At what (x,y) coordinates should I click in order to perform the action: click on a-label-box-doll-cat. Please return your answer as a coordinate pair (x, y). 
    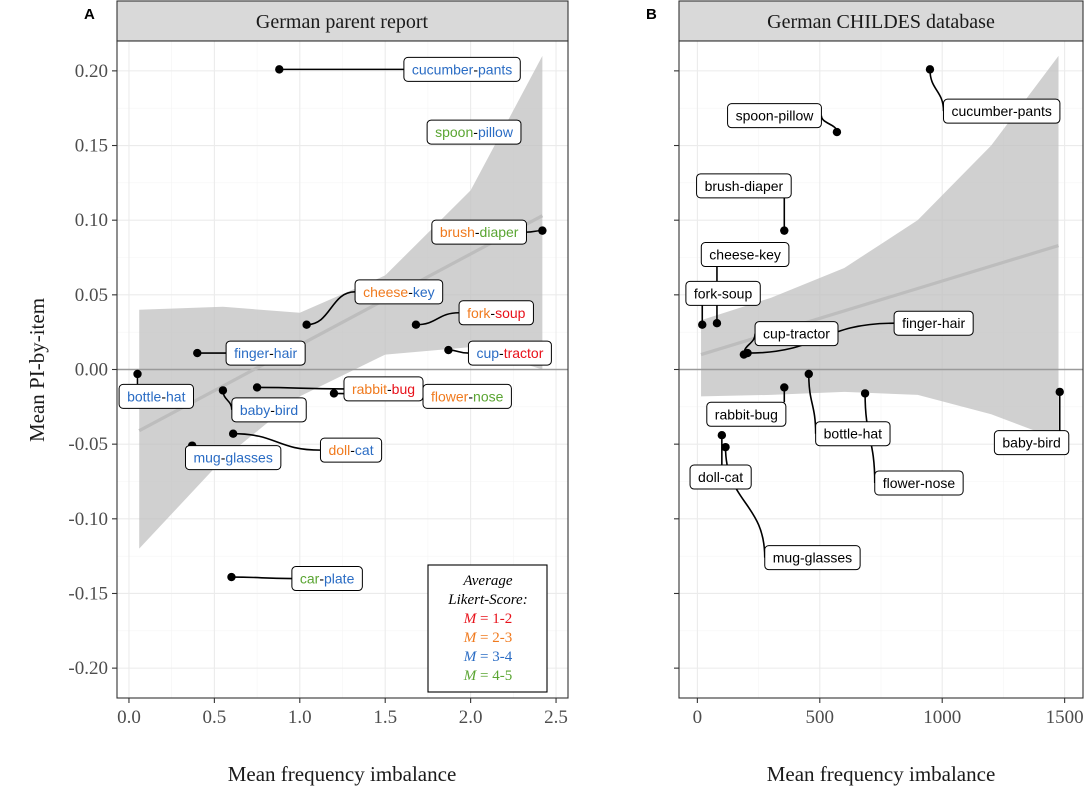
    Looking at the image, I should click on (351, 450).